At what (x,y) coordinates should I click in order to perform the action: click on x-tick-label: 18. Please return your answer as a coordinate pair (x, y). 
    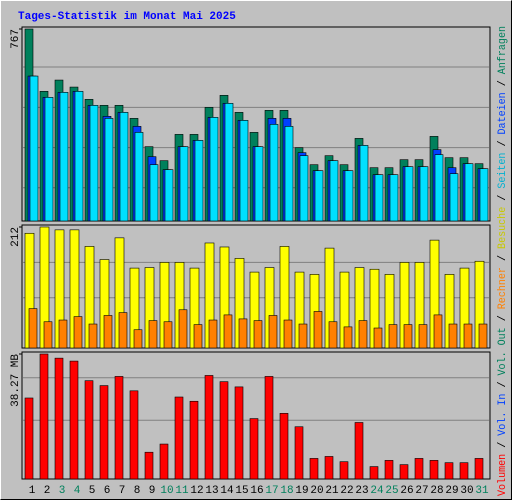
    Looking at the image, I should click on (286, 491).